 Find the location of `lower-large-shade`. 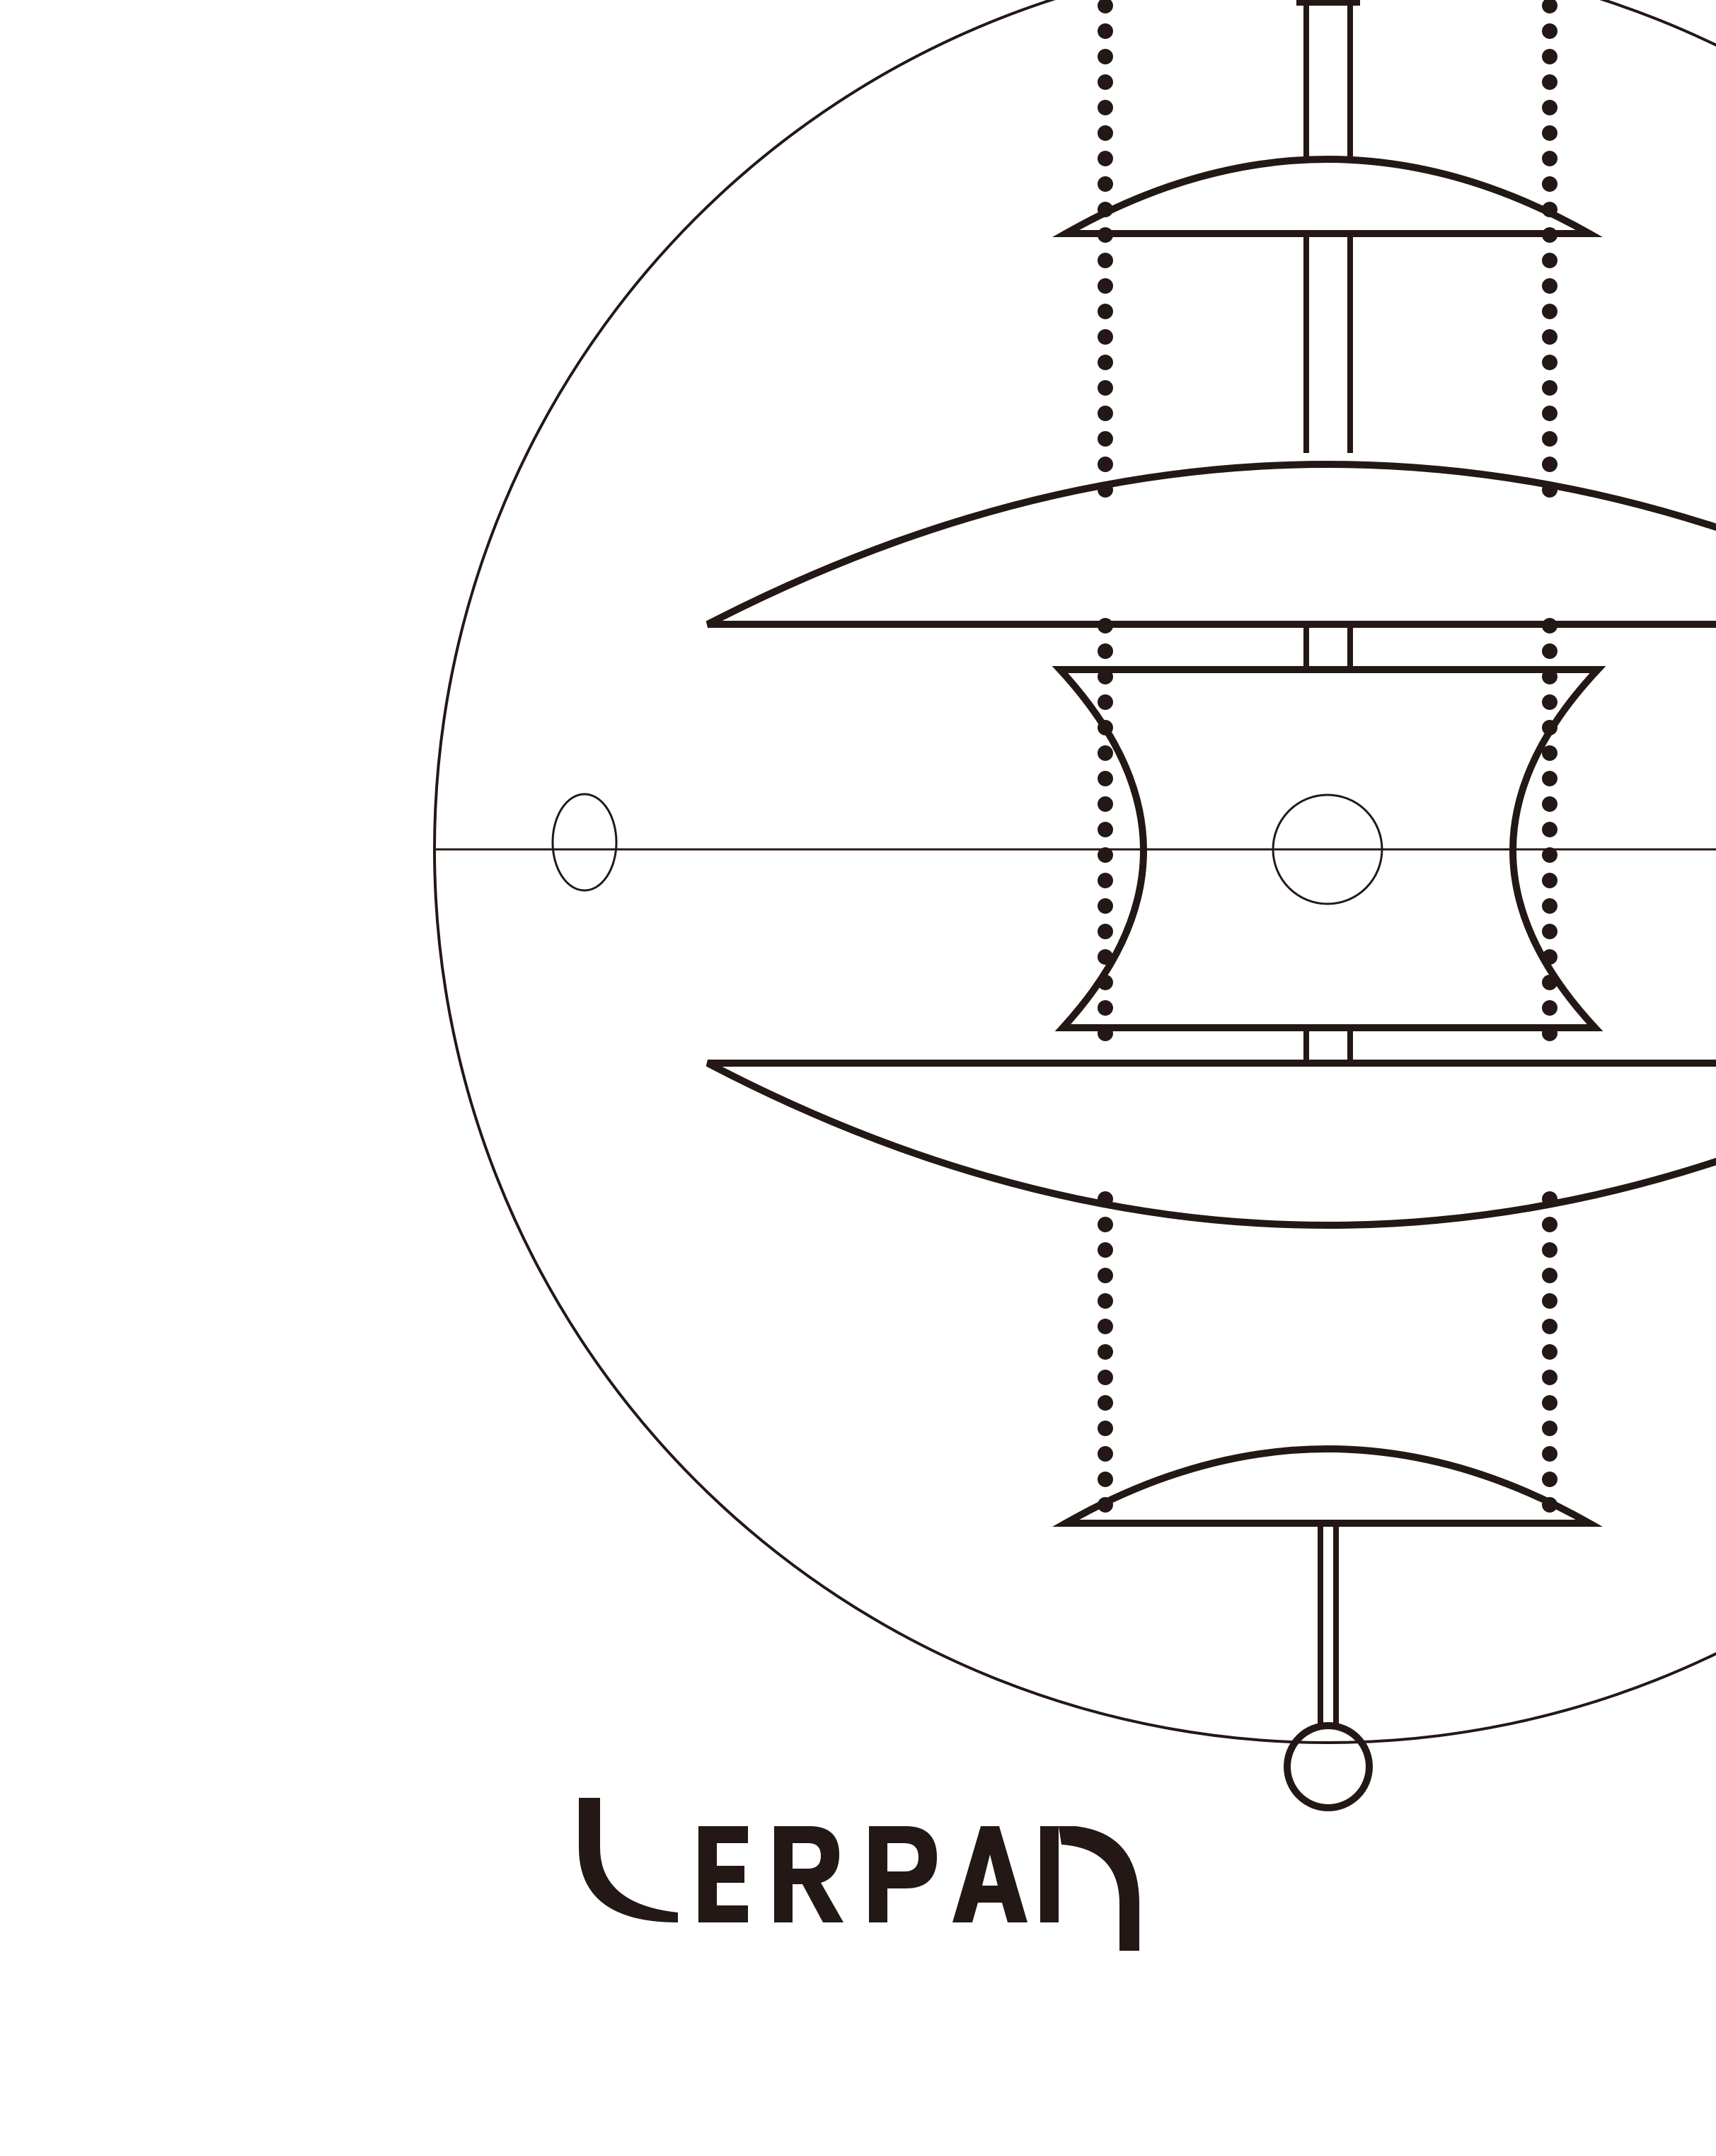

lower-large-shade is located at coordinates (1211, 1144).